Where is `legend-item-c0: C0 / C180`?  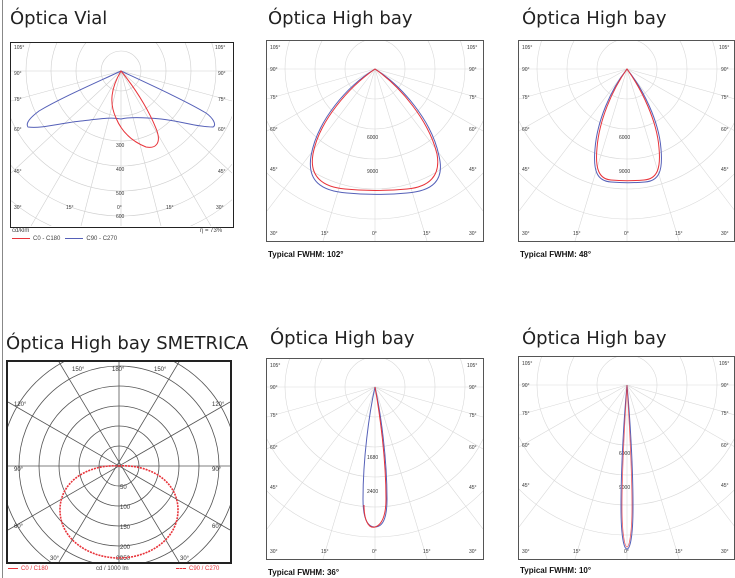 legend-item-c0: C0 / C180 is located at coordinates (35, 569).